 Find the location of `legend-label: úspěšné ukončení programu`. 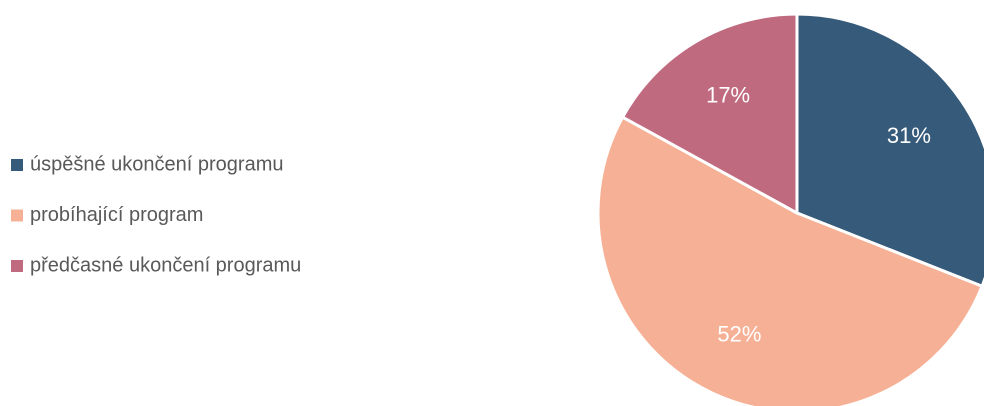

legend-label: úspěšné ukončení programu is located at coordinates (157, 164).